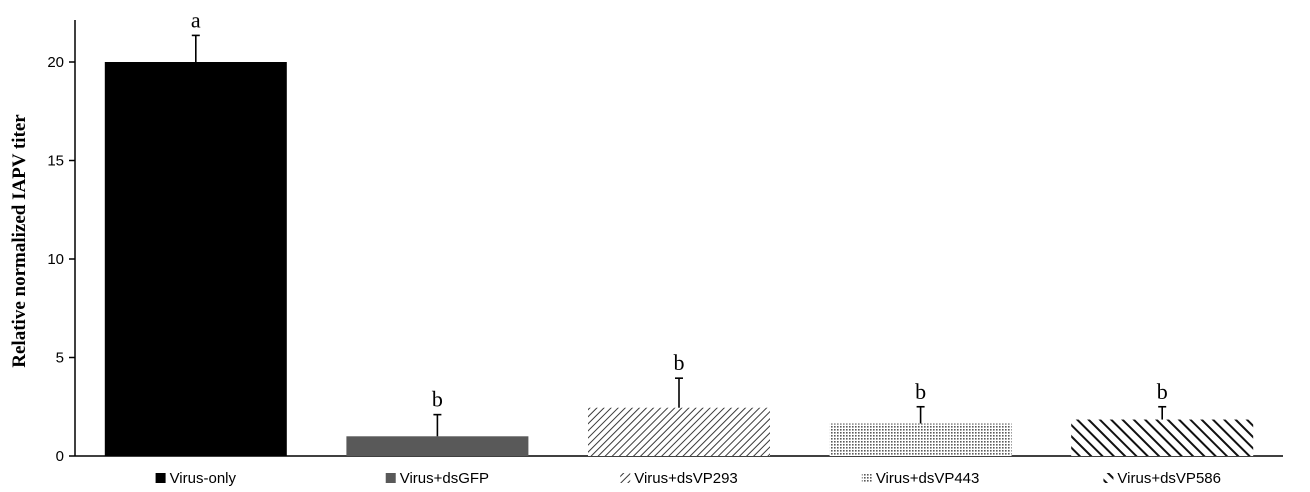  I want to click on x-tick-label: Virus+dsVP586, so click(1169, 478).